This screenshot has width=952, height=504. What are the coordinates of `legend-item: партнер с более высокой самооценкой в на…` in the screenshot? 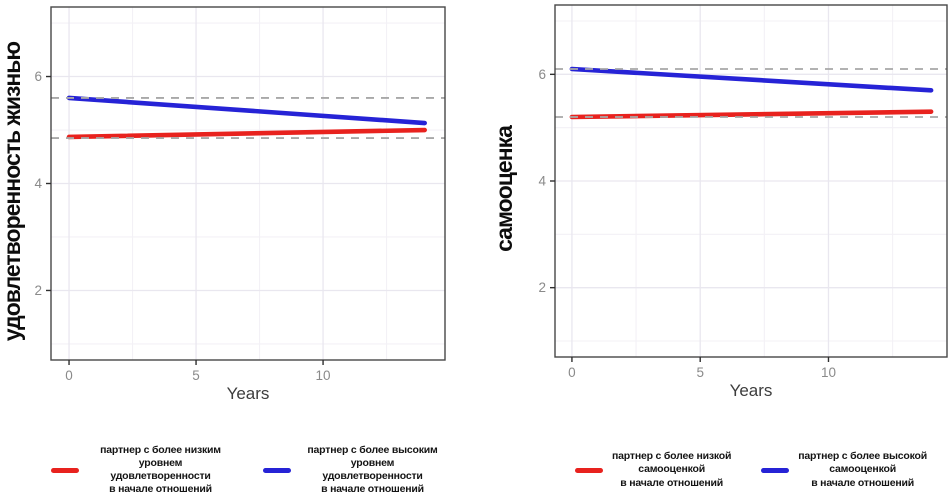 It's located at (844, 469).